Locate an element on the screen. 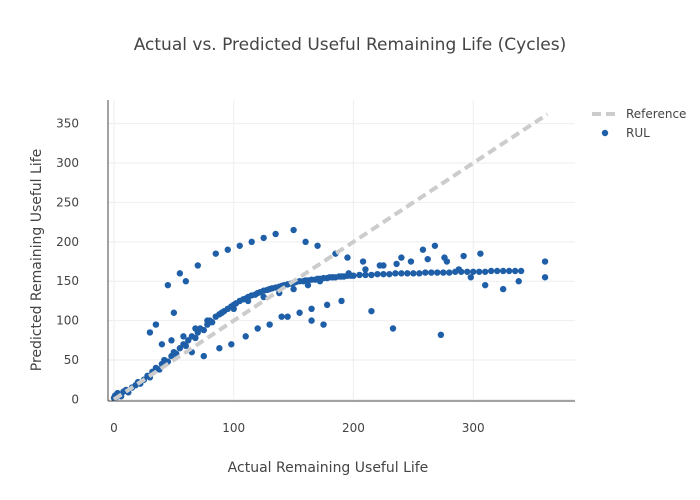 The image size is (700, 500). y-tick-label: 300 is located at coordinates (67, 163).